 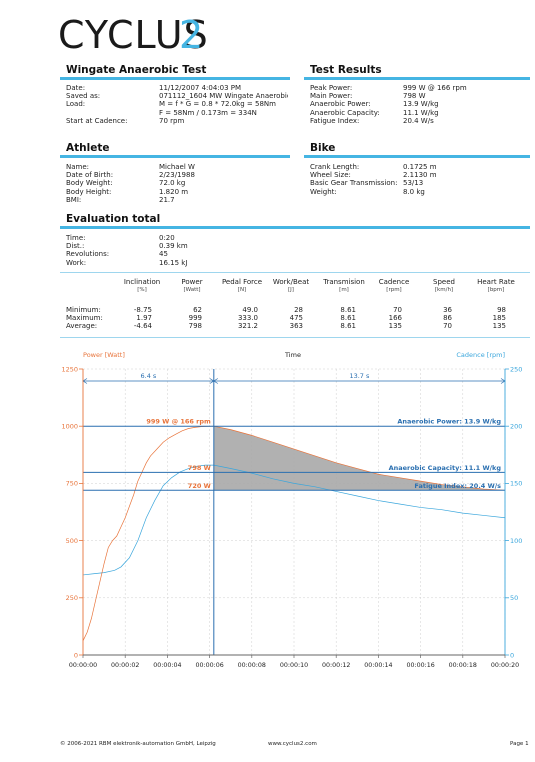 What do you see at coordinates (330, 175) in the screenshot?
I see `bike-label: Wheel Size:` at bounding box center [330, 175].